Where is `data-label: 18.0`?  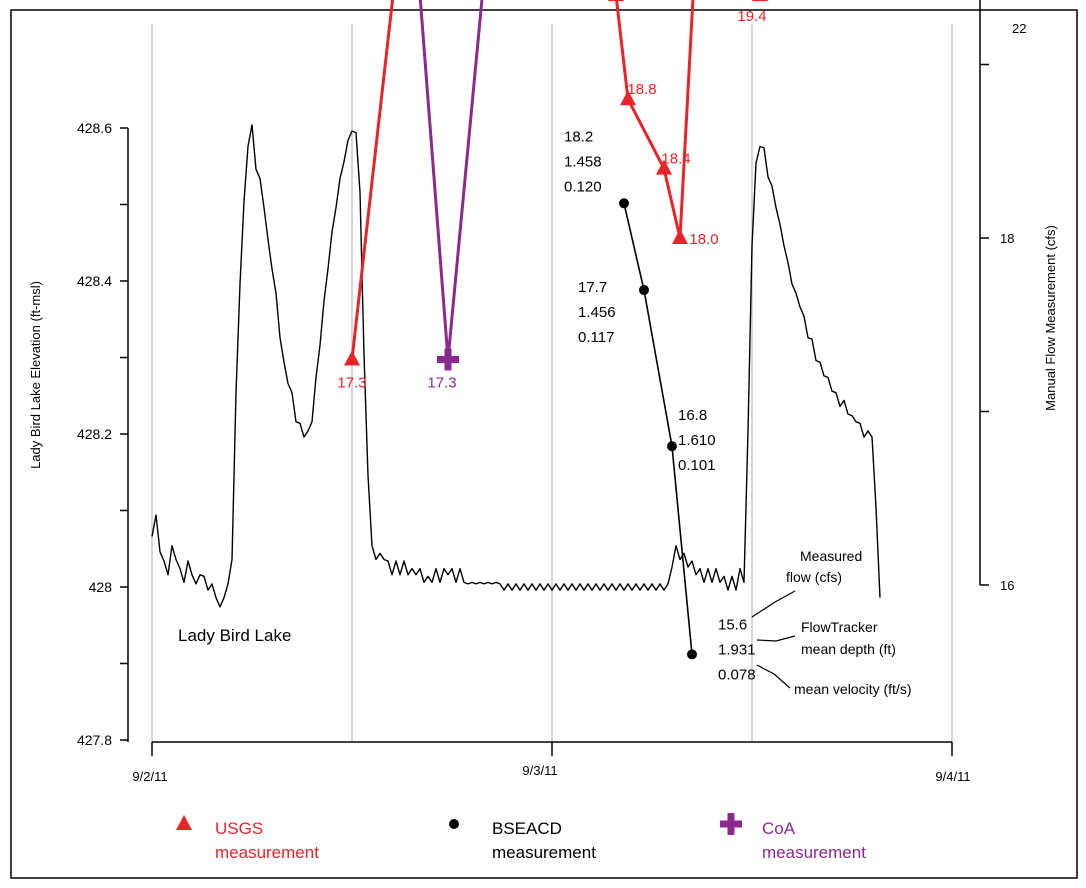
data-label: 18.0 is located at coordinates (703, 239).